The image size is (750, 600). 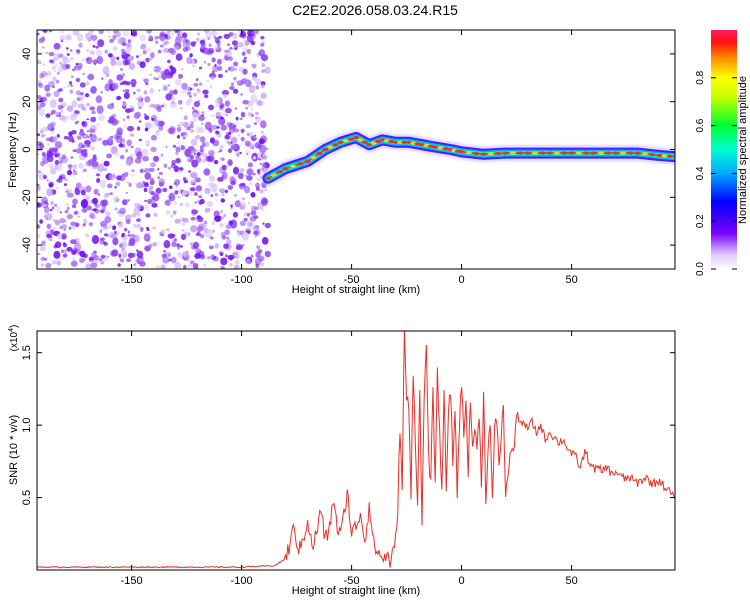 What do you see at coordinates (356, 290) in the screenshot?
I see `spectrogram-x-label: Height of straight line (km)` at bounding box center [356, 290].